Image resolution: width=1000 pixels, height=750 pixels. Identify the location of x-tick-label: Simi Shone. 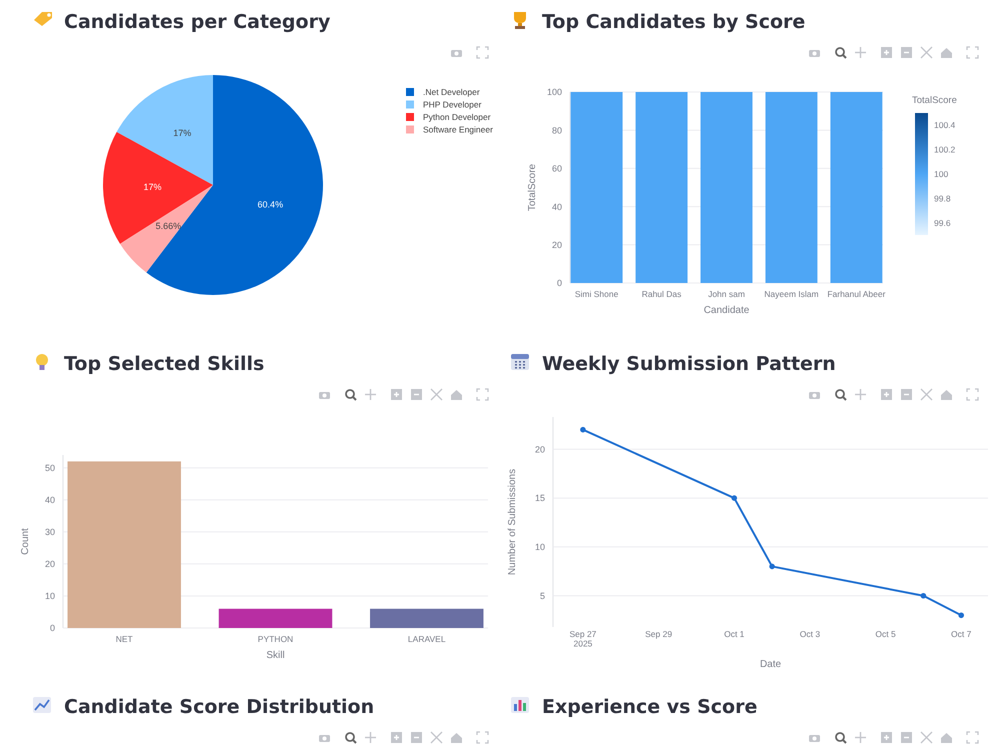
(596, 294).